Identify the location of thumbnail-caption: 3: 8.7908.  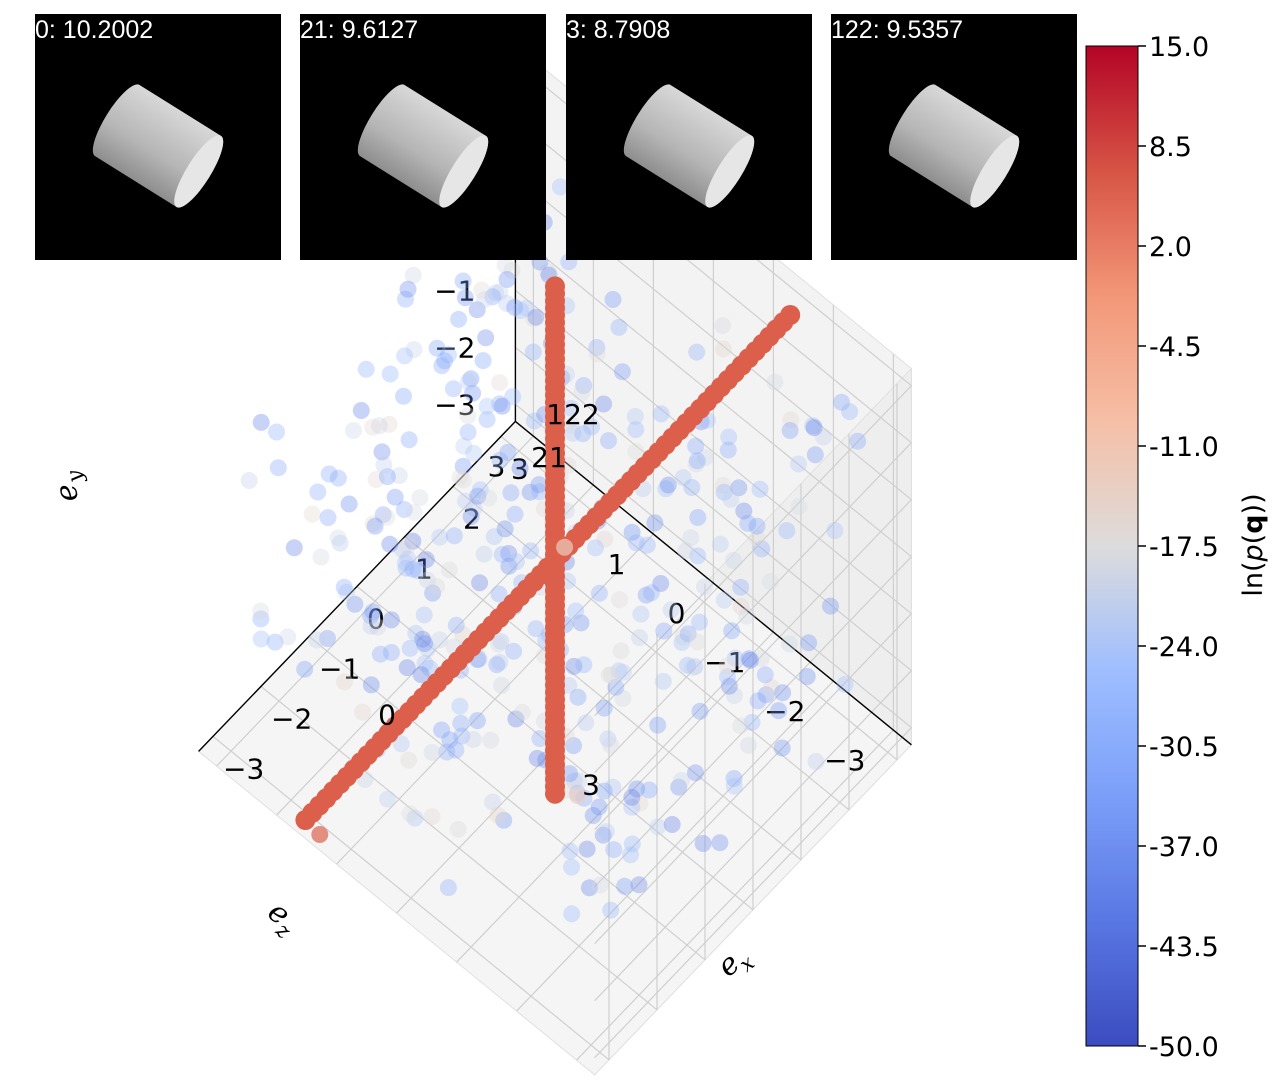
(618, 30).